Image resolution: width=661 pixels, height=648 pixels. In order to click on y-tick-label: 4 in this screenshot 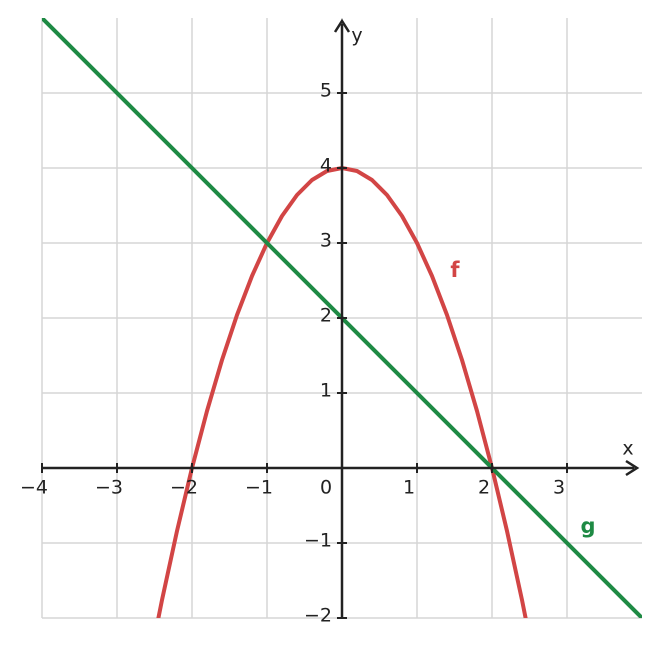, I will do `click(326, 166)`.